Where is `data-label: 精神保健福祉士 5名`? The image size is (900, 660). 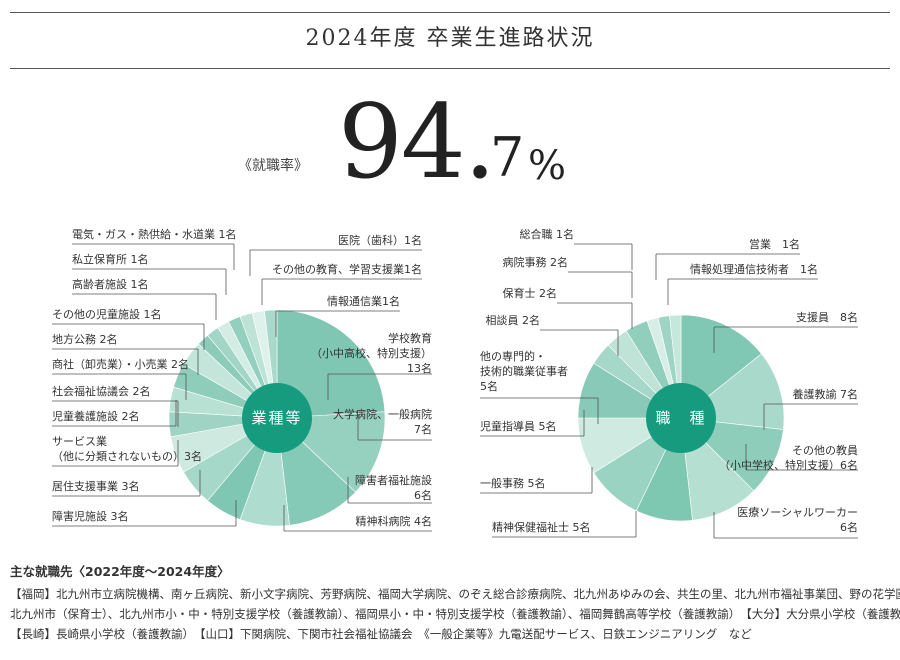
data-label: 精神保健福祉士 5名 is located at coordinates (541, 527).